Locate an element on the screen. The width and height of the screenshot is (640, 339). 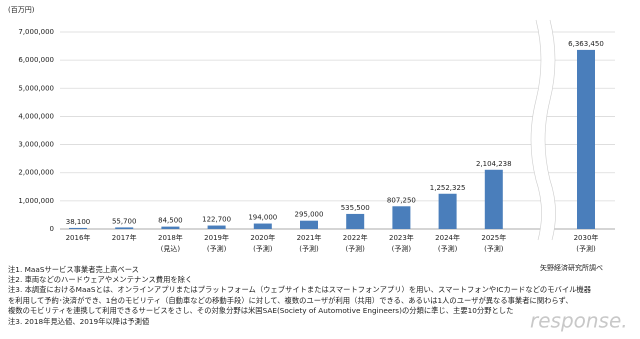
x-tick-label: 2024年 is located at coordinates (447, 237).